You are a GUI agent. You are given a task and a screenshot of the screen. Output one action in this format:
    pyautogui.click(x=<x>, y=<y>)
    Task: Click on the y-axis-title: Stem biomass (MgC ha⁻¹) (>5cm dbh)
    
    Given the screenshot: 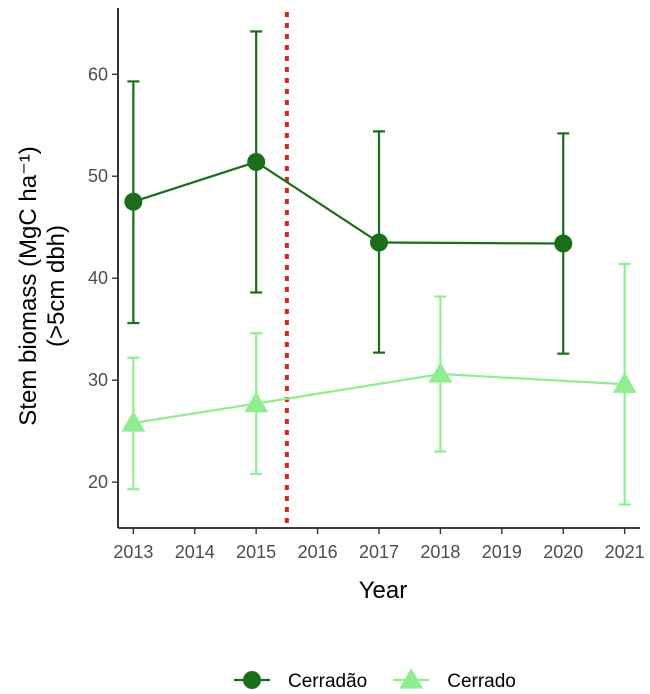 What is the action you would take?
    pyautogui.click(x=42, y=285)
    